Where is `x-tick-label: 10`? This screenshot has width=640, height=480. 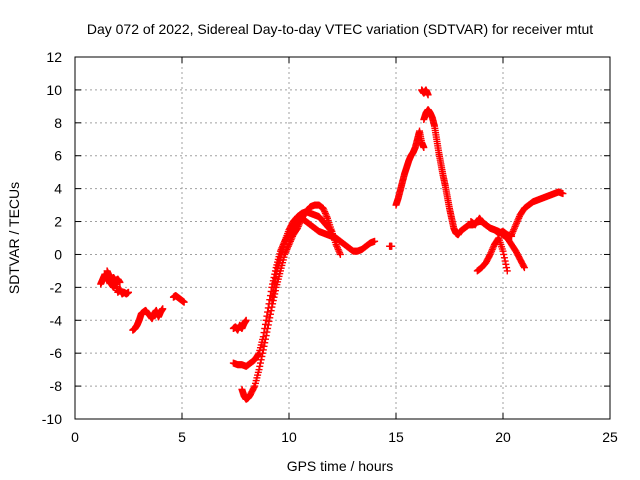 x-tick-label: 10 is located at coordinates (289, 437).